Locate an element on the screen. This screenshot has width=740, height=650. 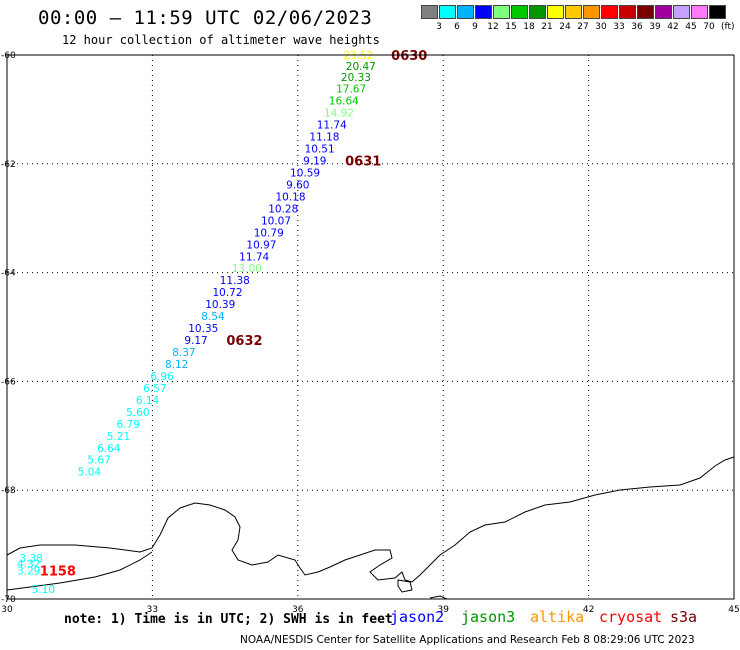
wave-height-value: 5.67 is located at coordinates (98, 461).